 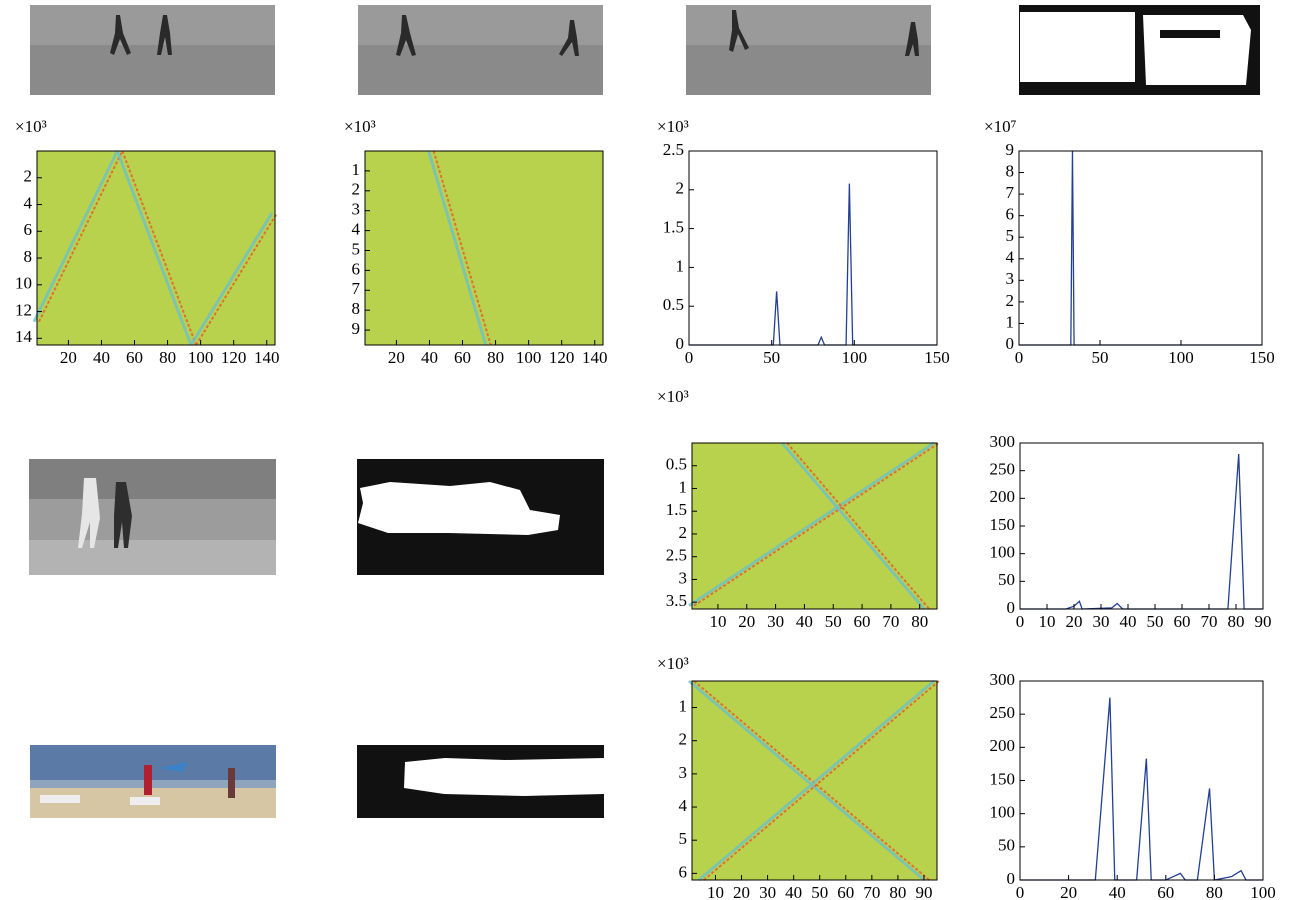 What do you see at coordinates (23, 283) in the screenshot?
I see `y-tick-label: 10` at bounding box center [23, 283].